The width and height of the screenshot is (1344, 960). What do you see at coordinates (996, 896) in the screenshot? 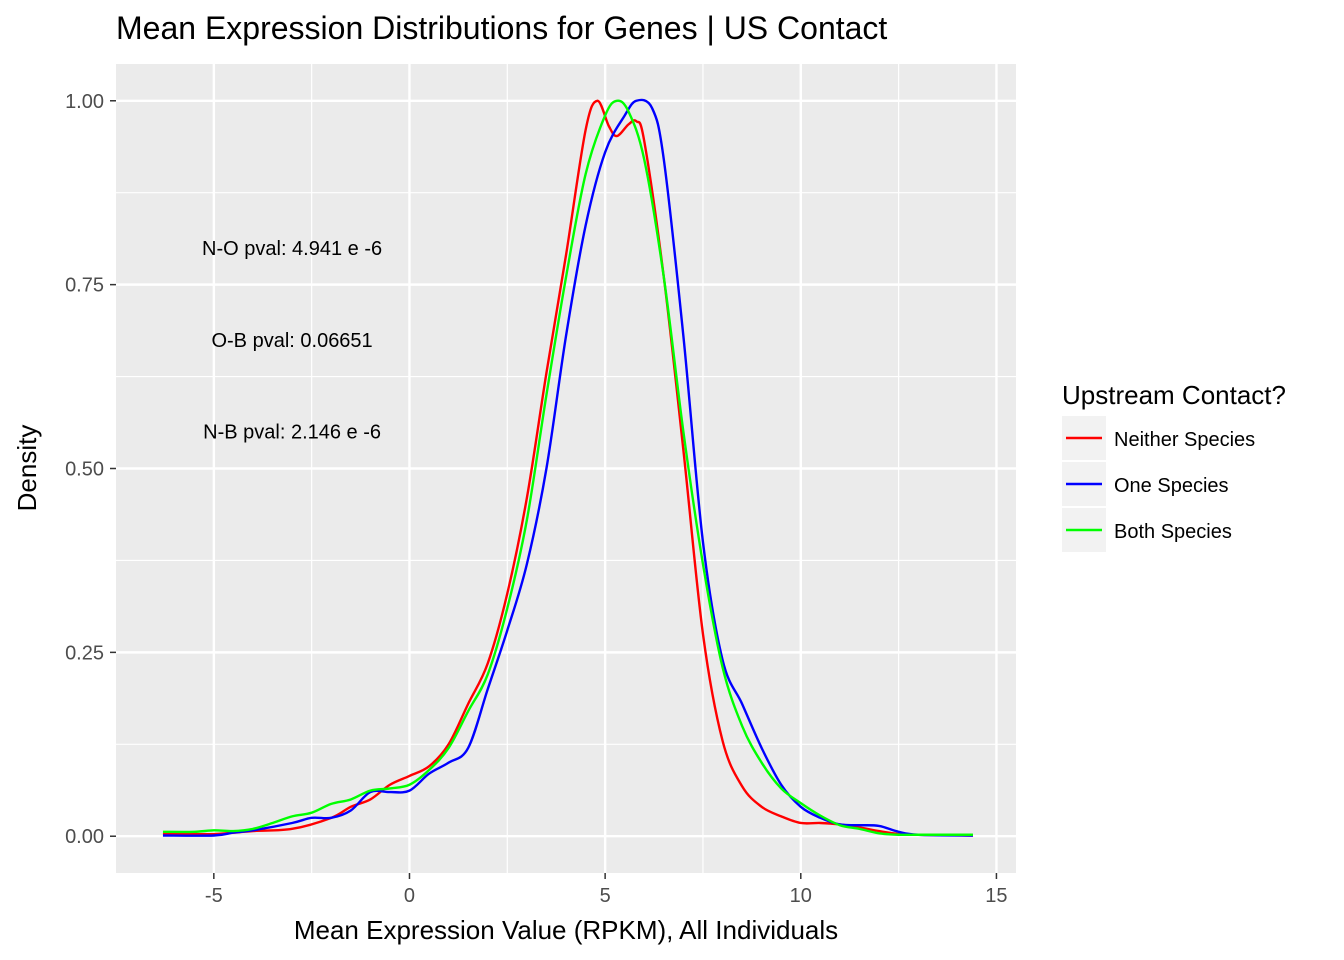
I see `x-tick-label: 15` at bounding box center [996, 896].